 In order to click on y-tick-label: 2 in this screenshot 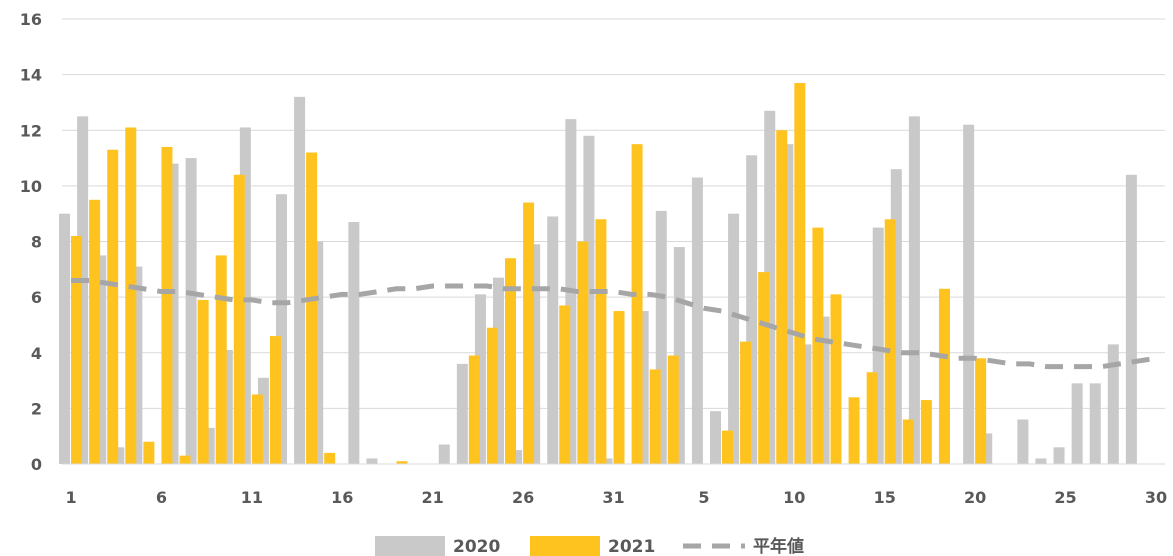, I will do `click(36, 408)`.